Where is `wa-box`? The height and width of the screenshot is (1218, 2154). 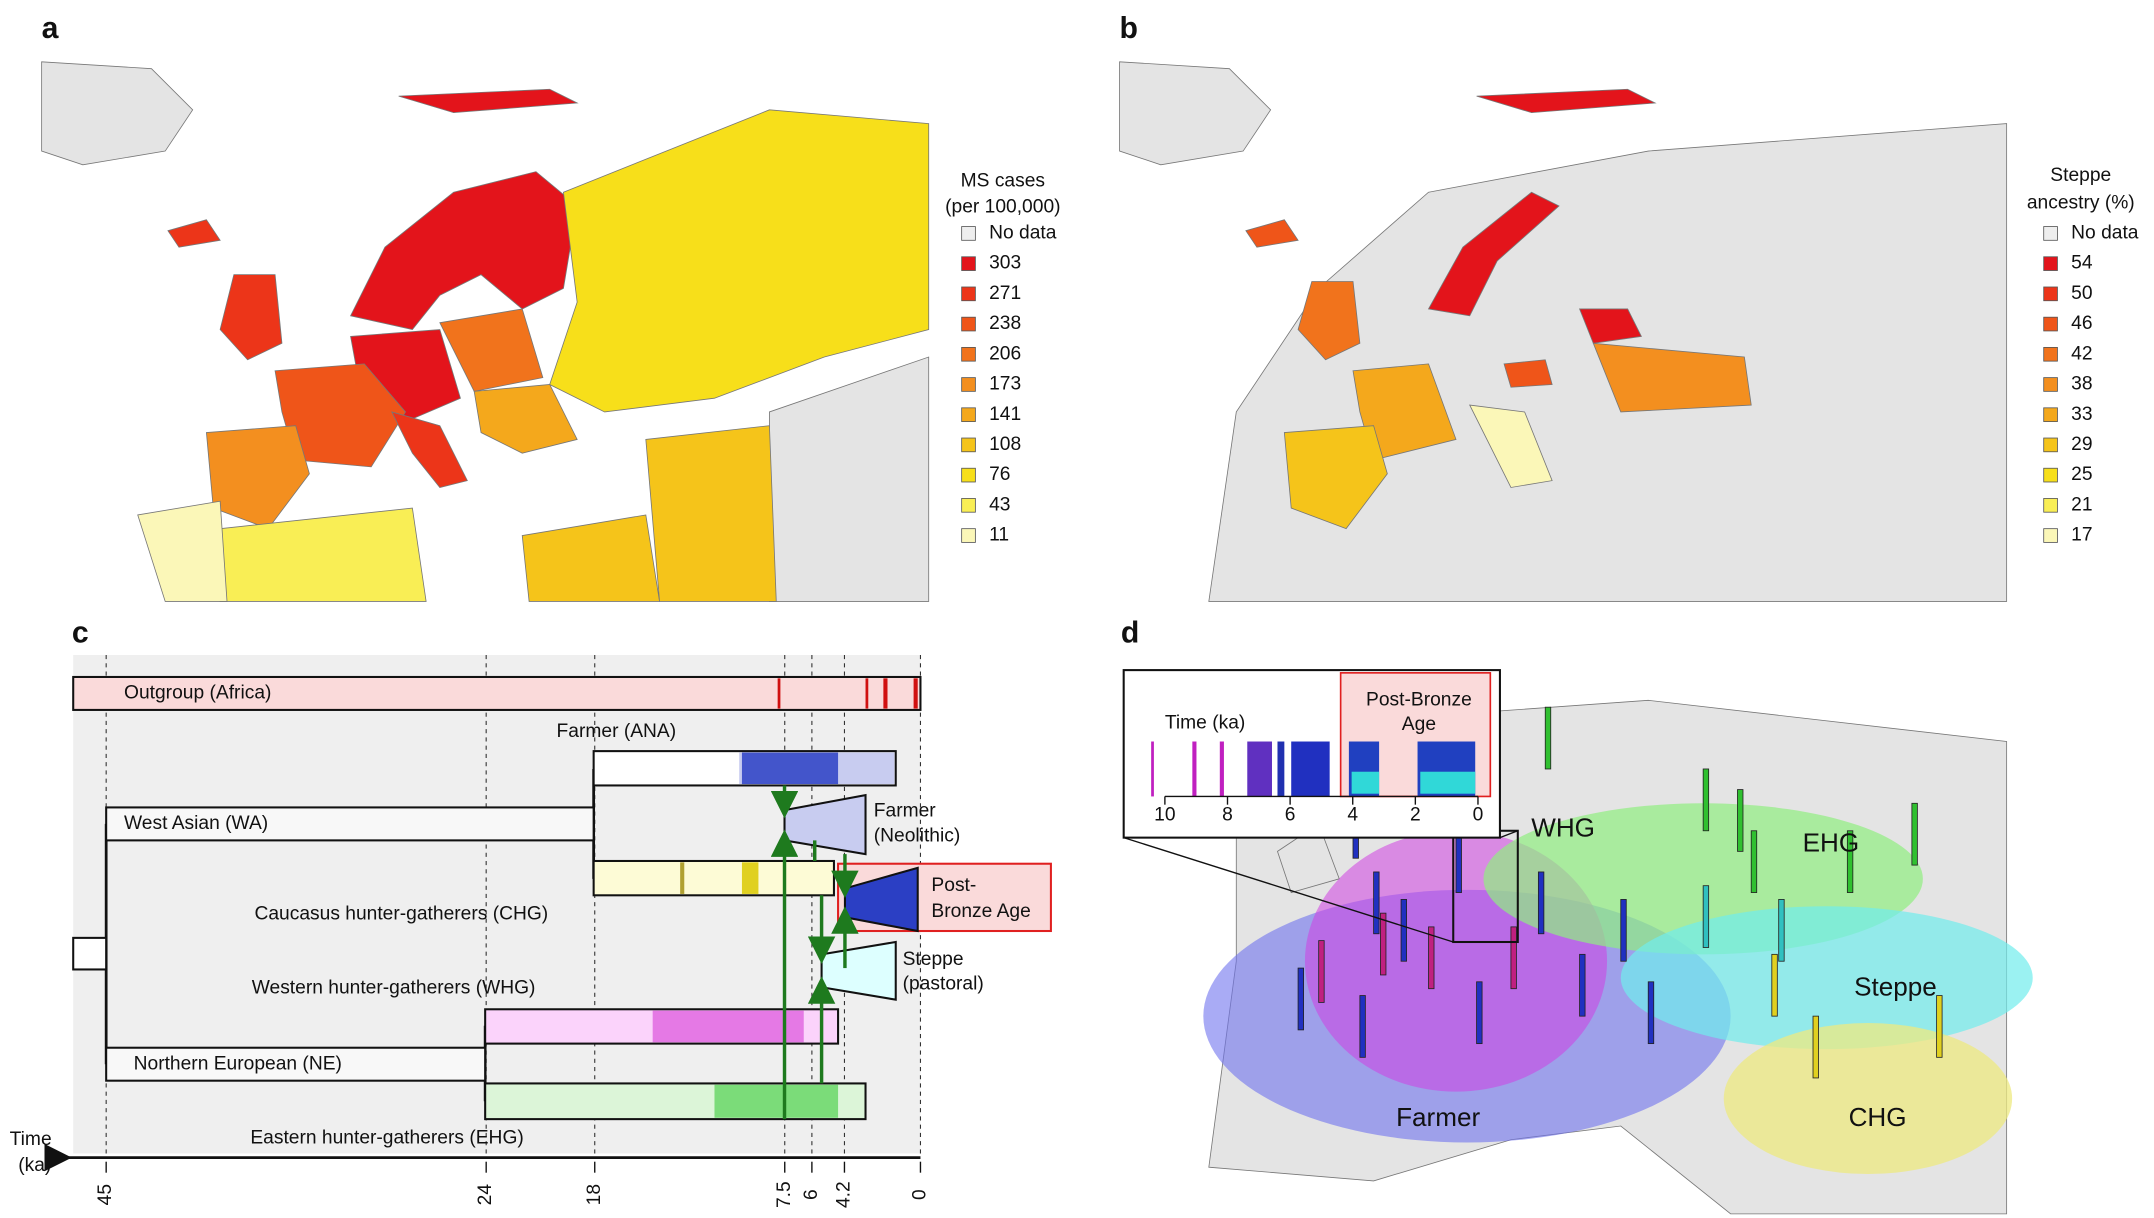
wa-box is located at coordinates (350, 824).